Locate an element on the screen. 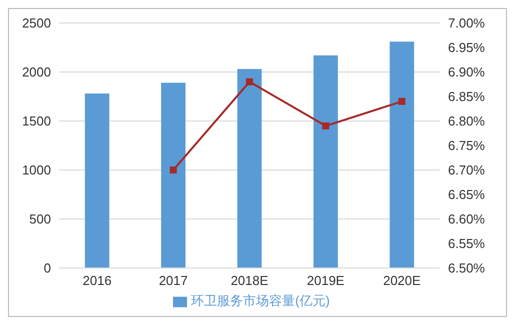  y-tick-label: 1500 is located at coordinates (36, 121).